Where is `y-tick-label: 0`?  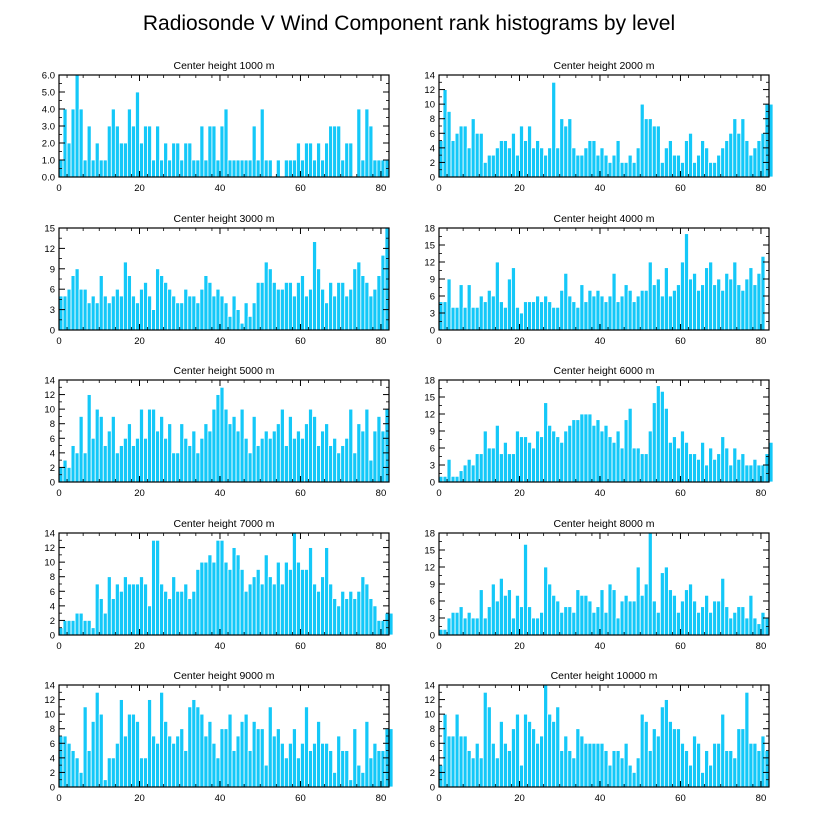 y-tick-label: 0 is located at coordinates (432, 483).